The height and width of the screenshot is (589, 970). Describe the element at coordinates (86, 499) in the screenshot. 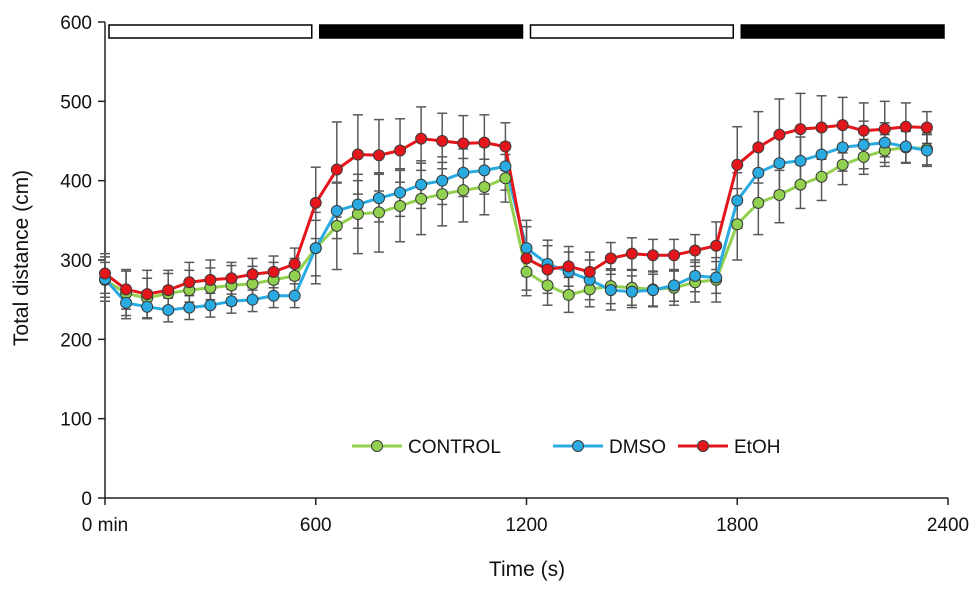

I see `y-tick-label: 0` at that location.